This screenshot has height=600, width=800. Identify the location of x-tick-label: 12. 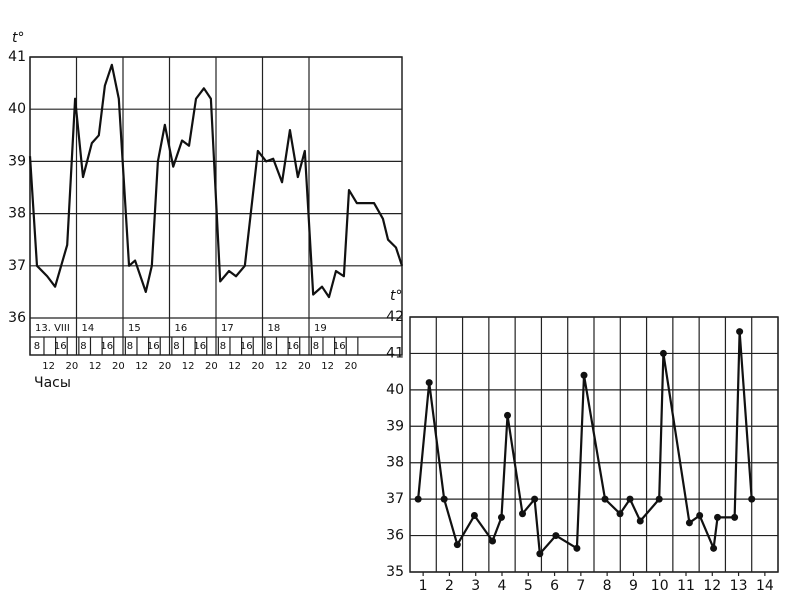
(712, 586).